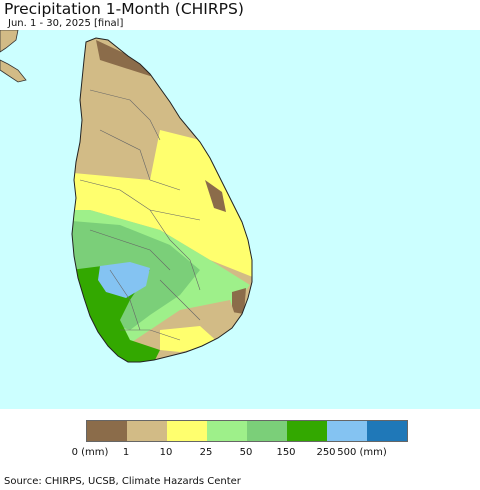 The image size is (480, 490). Describe the element at coordinates (140, 215) in the screenshot. I see `district-boundaries` at that location.